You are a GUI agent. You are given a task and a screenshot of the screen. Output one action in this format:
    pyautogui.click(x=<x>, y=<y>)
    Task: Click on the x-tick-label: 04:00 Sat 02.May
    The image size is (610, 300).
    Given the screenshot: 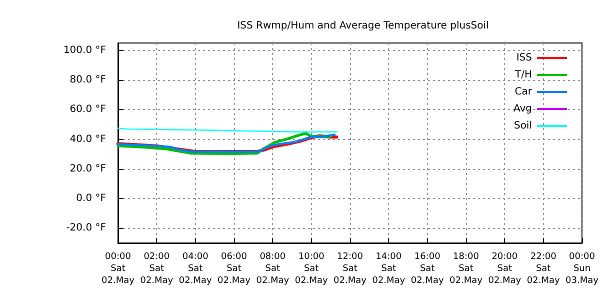 What is the action you would take?
    pyautogui.click(x=195, y=269)
    